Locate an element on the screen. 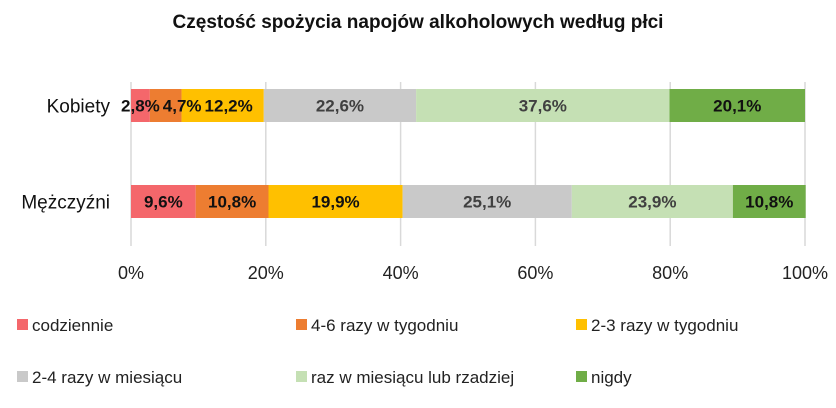  data-label: 2,8% is located at coordinates (140, 106).